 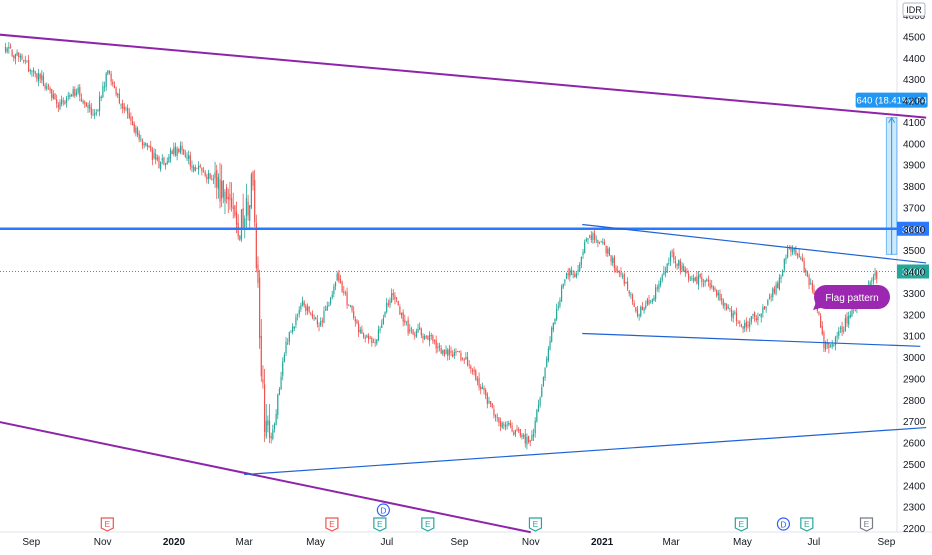 What do you see at coordinates (851, 297) in the screenshot?
I see `flag-pattern-callout: Flag pattern` at bounding box center [851, 297].